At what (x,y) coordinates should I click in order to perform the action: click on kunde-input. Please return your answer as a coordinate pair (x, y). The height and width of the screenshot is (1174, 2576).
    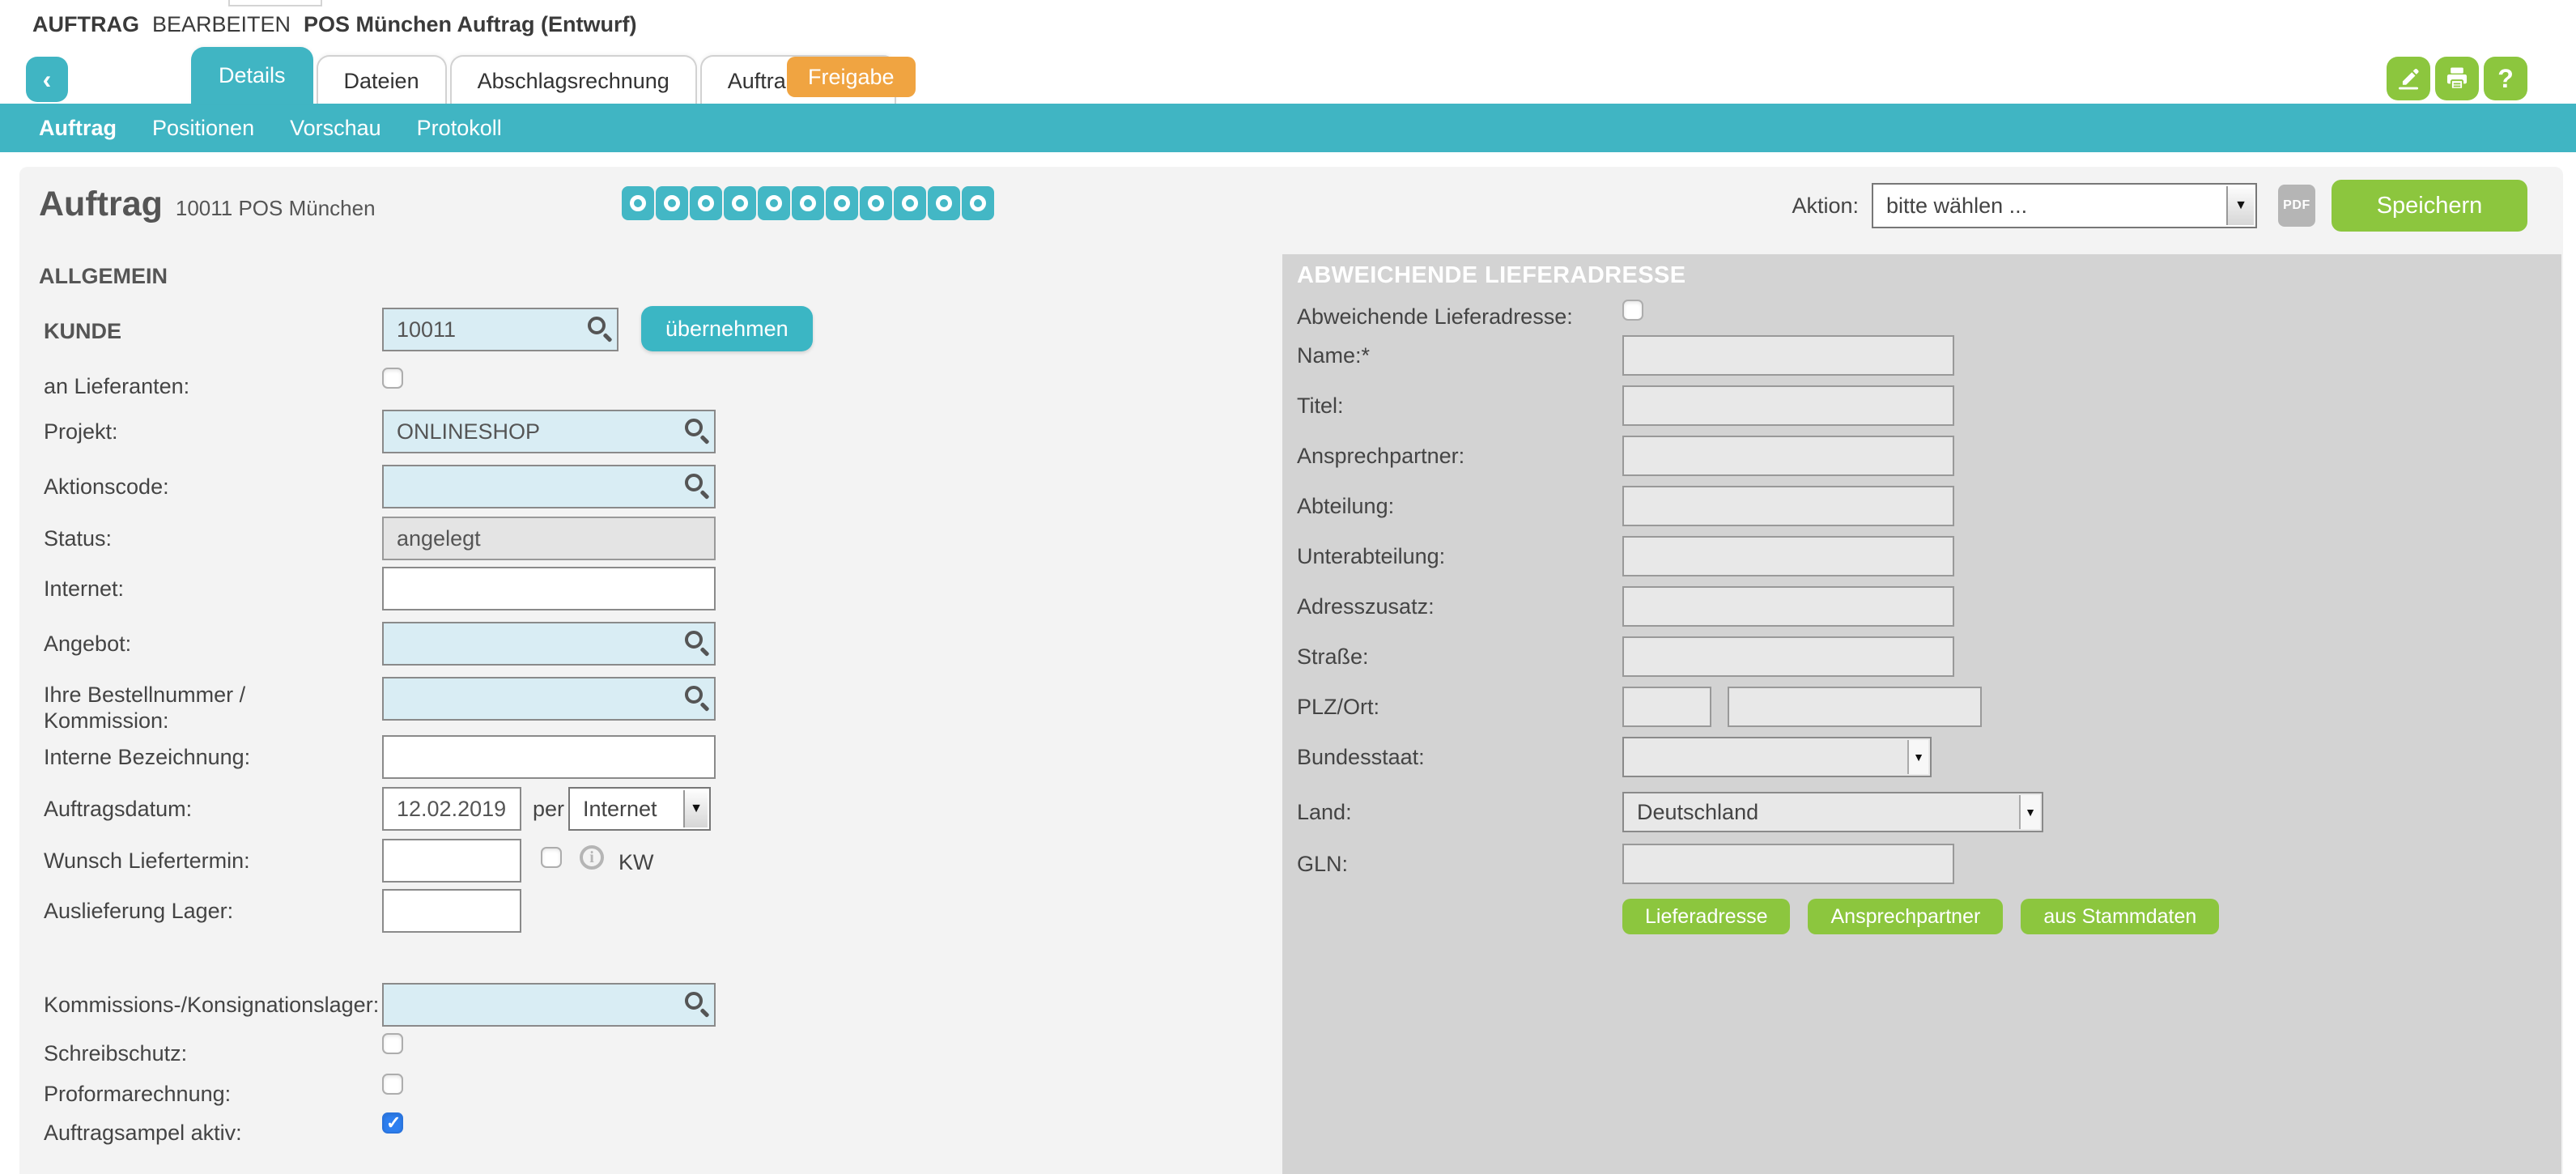
    Looking at the image, I should click on (500, 329).